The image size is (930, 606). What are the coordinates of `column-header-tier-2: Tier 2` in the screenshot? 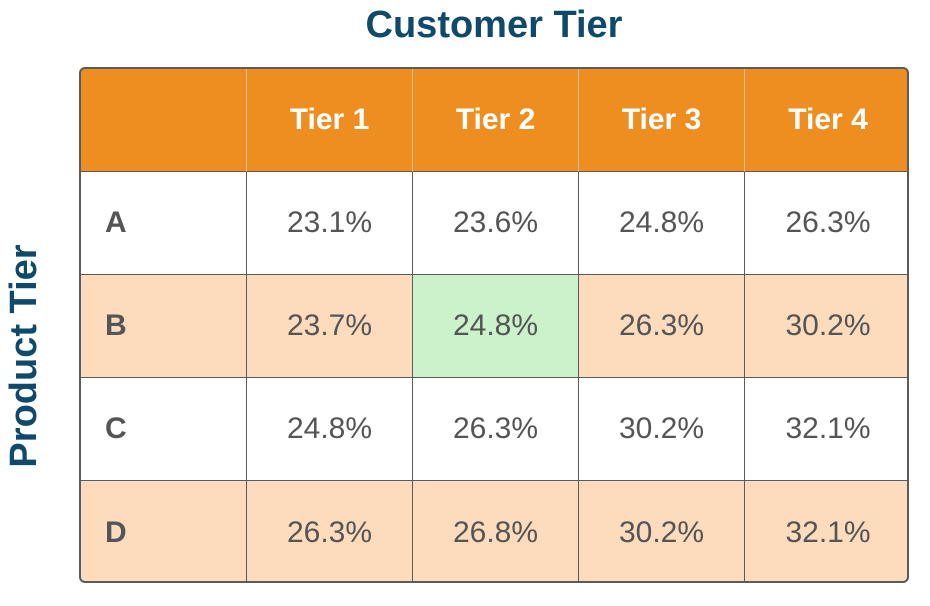 It's located at (496, 120).